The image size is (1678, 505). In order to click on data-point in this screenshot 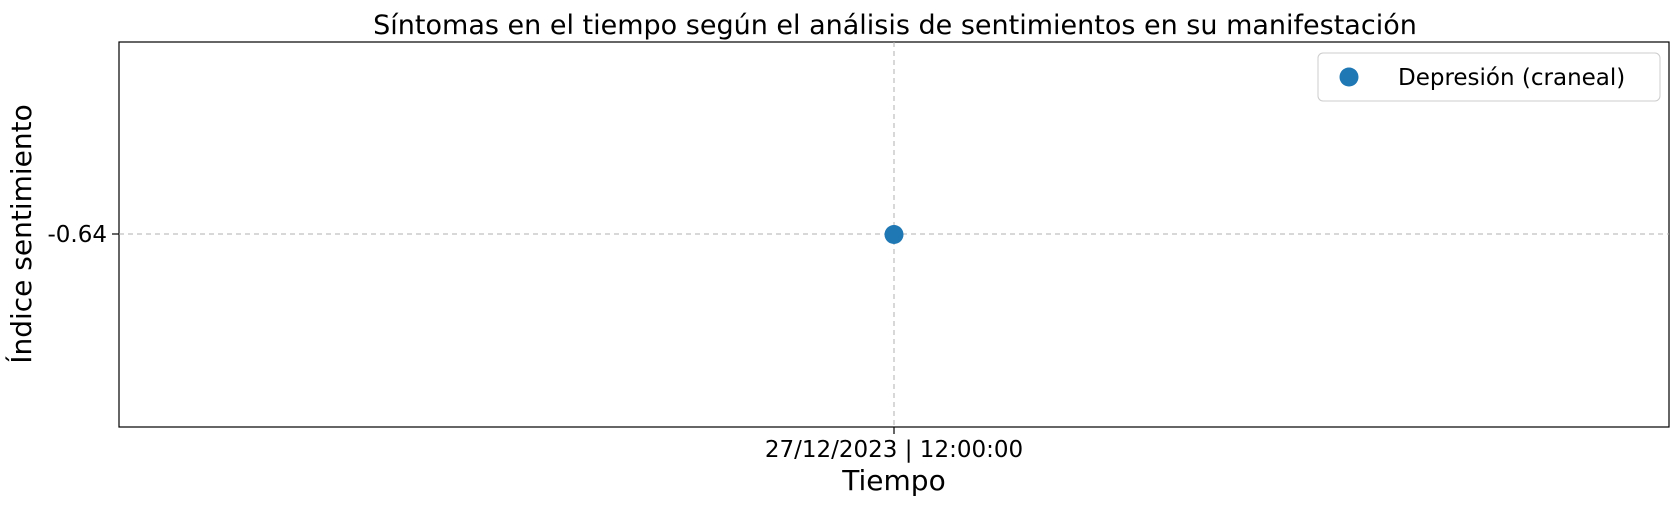, I will do `click(894, 234)`.